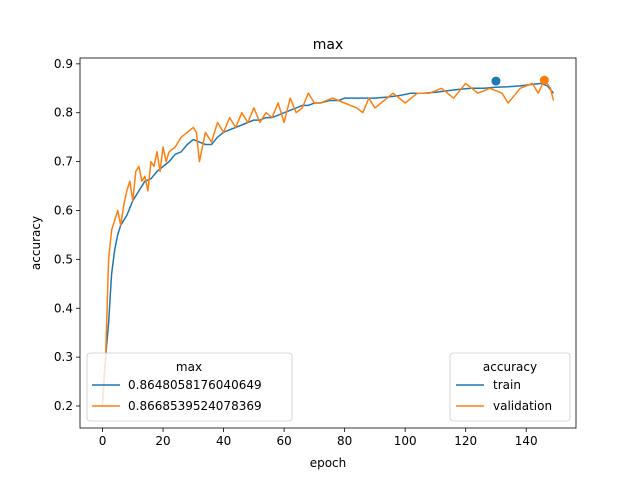 This screenshot has width=640, height=480. I want to click on legend-accuracy-frame, so click(510, 387).